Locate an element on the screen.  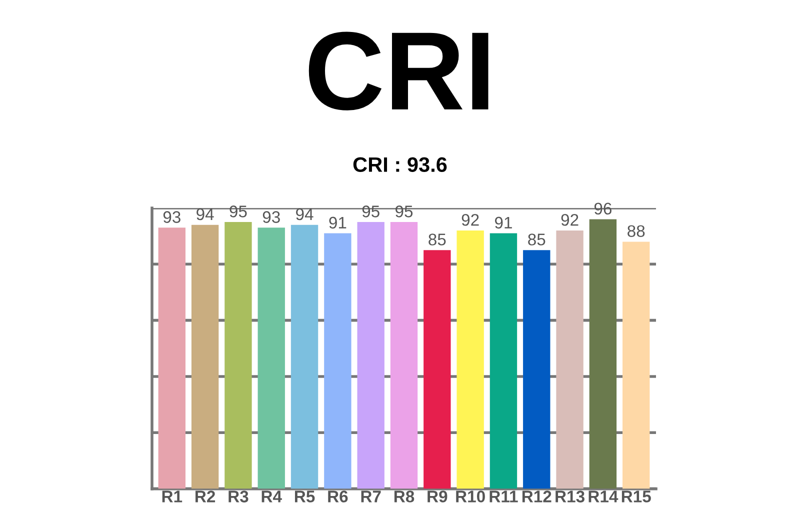
x-tick-label: R14 is located at coordinates (603, 496).